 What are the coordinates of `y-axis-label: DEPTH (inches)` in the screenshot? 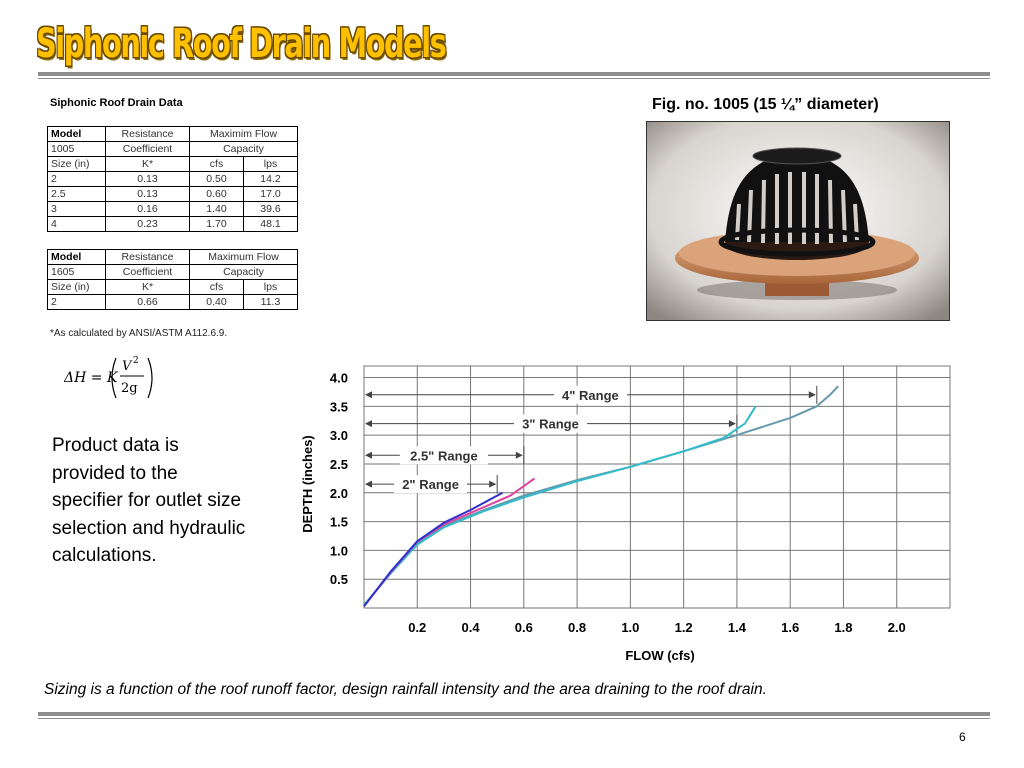 It's located at (307, 484).